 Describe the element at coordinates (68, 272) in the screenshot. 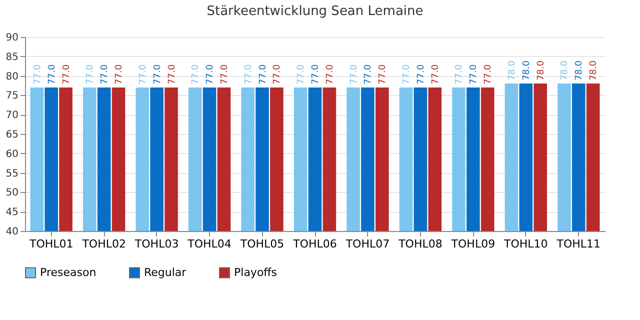

I see `legend-label: Preseason` at that location.